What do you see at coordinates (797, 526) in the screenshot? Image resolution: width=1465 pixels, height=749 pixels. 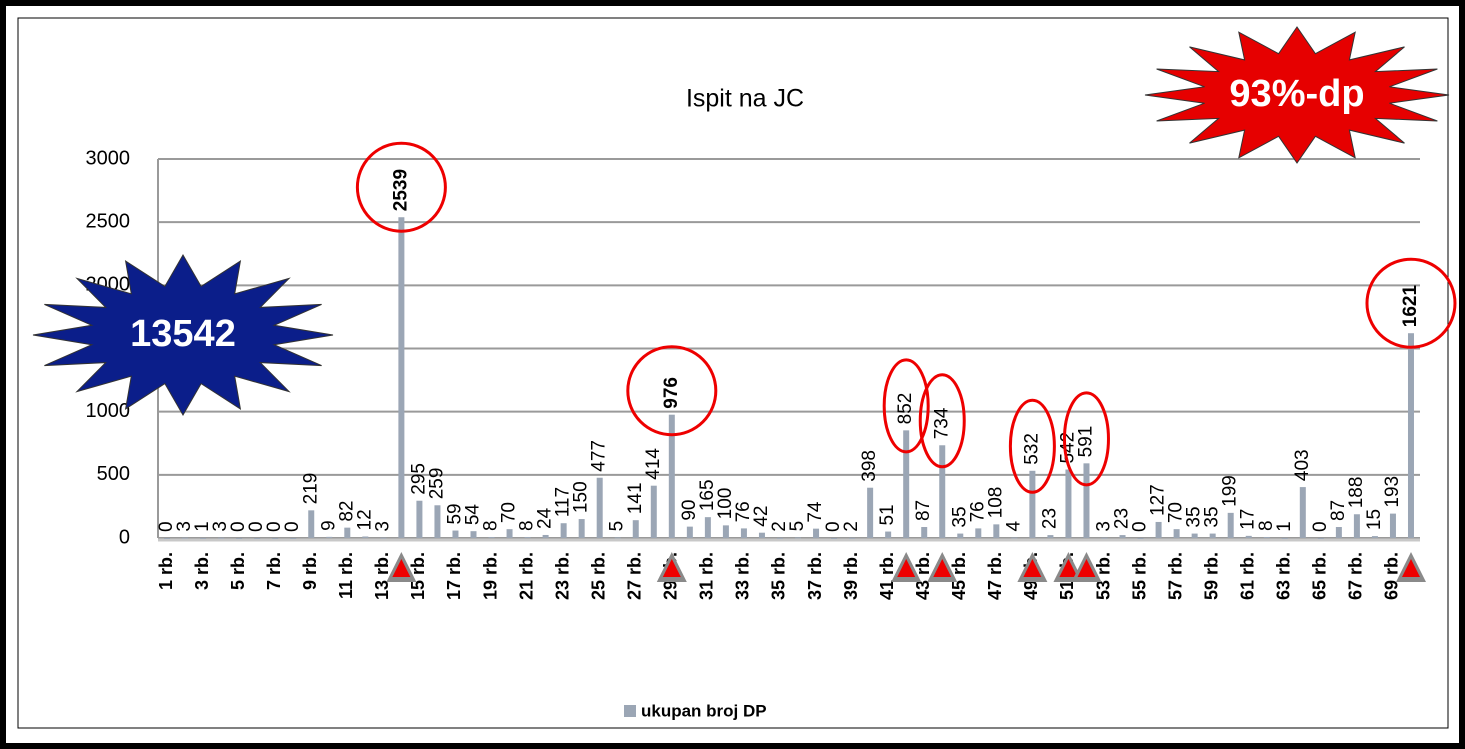 I see `data-label: 5` at bounding box center [797, 526].